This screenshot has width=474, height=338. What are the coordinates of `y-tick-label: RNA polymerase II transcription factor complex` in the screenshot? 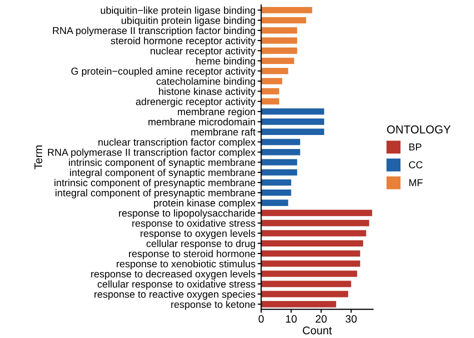 It's located at (152, 153).